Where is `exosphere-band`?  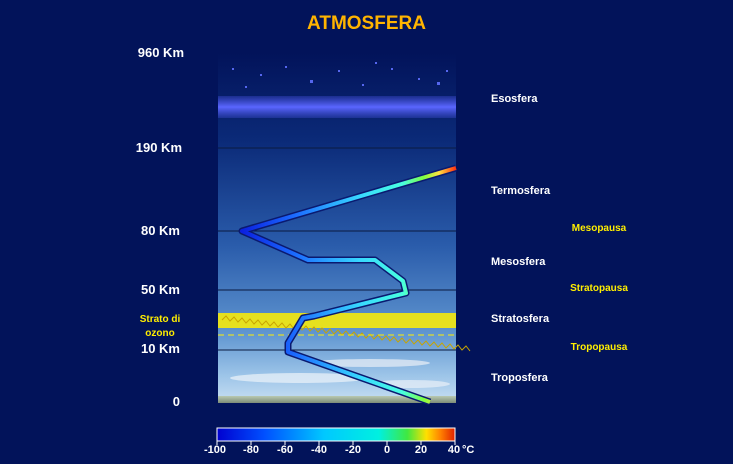 exosphere-band is located at coordinates (337, 107).